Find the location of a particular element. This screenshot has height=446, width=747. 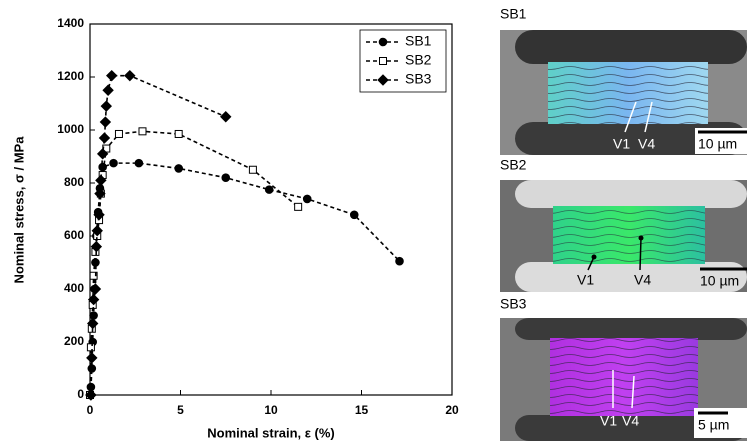

legend-label: SB3 is located at coordinates (418, 79).